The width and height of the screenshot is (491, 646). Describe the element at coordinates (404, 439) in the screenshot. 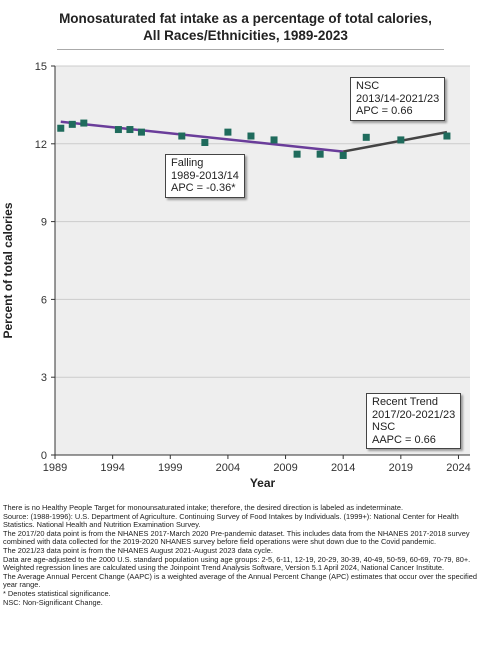

I see `annotation-recent-line4: AAPC = 0.66` at that location.